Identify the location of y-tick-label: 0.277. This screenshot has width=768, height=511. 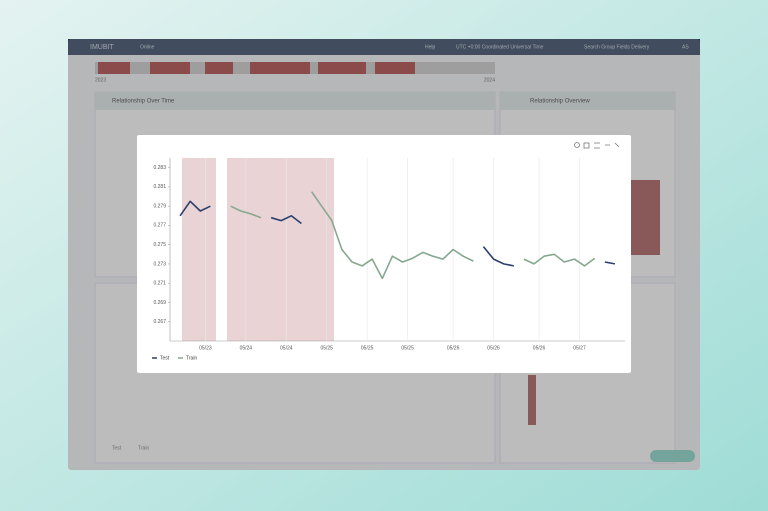
(159, 226).